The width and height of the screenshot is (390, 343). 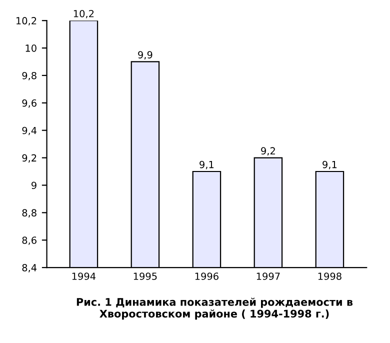 What do you see at coordinates (145, 55) in the screenshot?
I see `data-label: 9,9` at bounding box center [145, 55].